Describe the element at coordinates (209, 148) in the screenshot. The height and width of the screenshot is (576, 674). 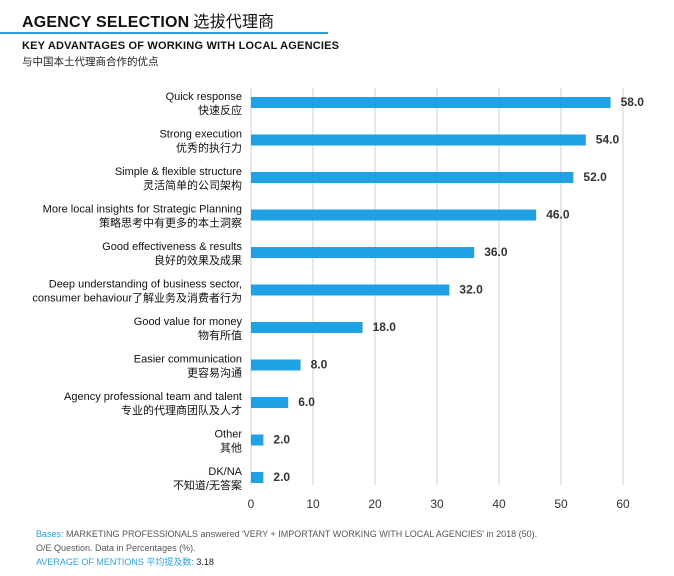
I see `category-label-cn: 优秀的执行力` at that location.